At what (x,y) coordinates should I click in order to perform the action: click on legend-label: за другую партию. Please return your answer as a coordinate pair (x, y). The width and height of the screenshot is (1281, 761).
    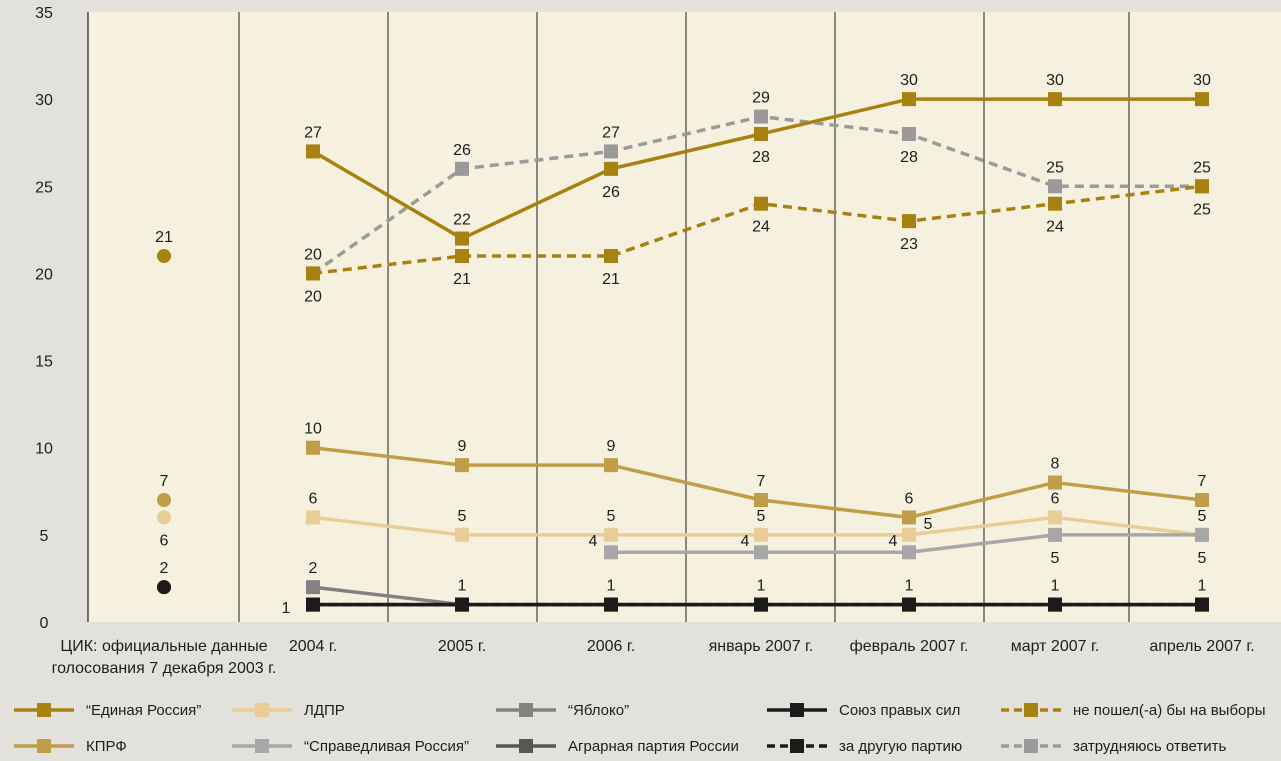
    Looking at the image, I should click on (901, 746).